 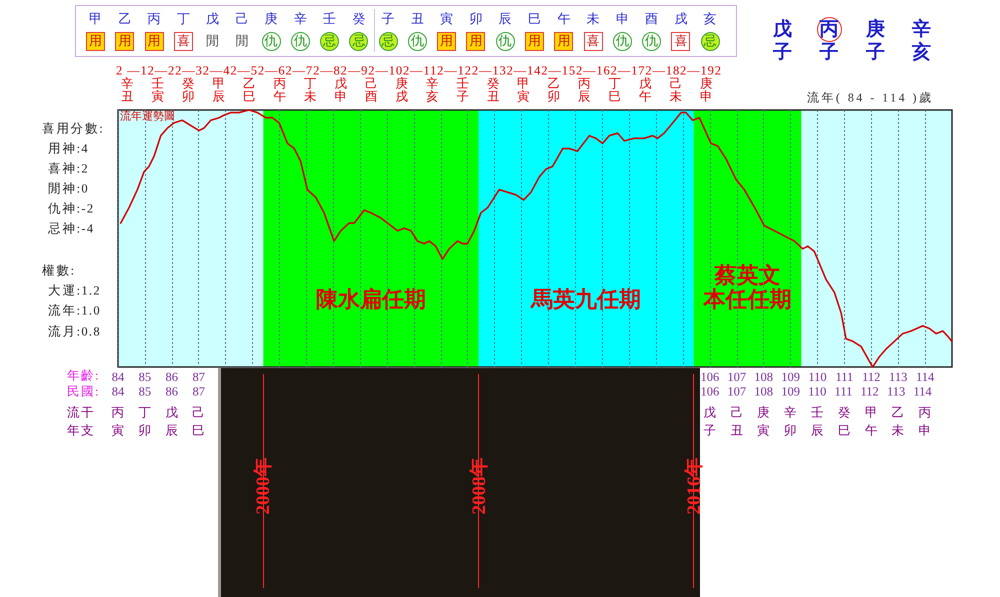 What do you see at coordinates (83, 376) in the screenshot?
I see `text: 年齡:` at bounding box center [83, 376].